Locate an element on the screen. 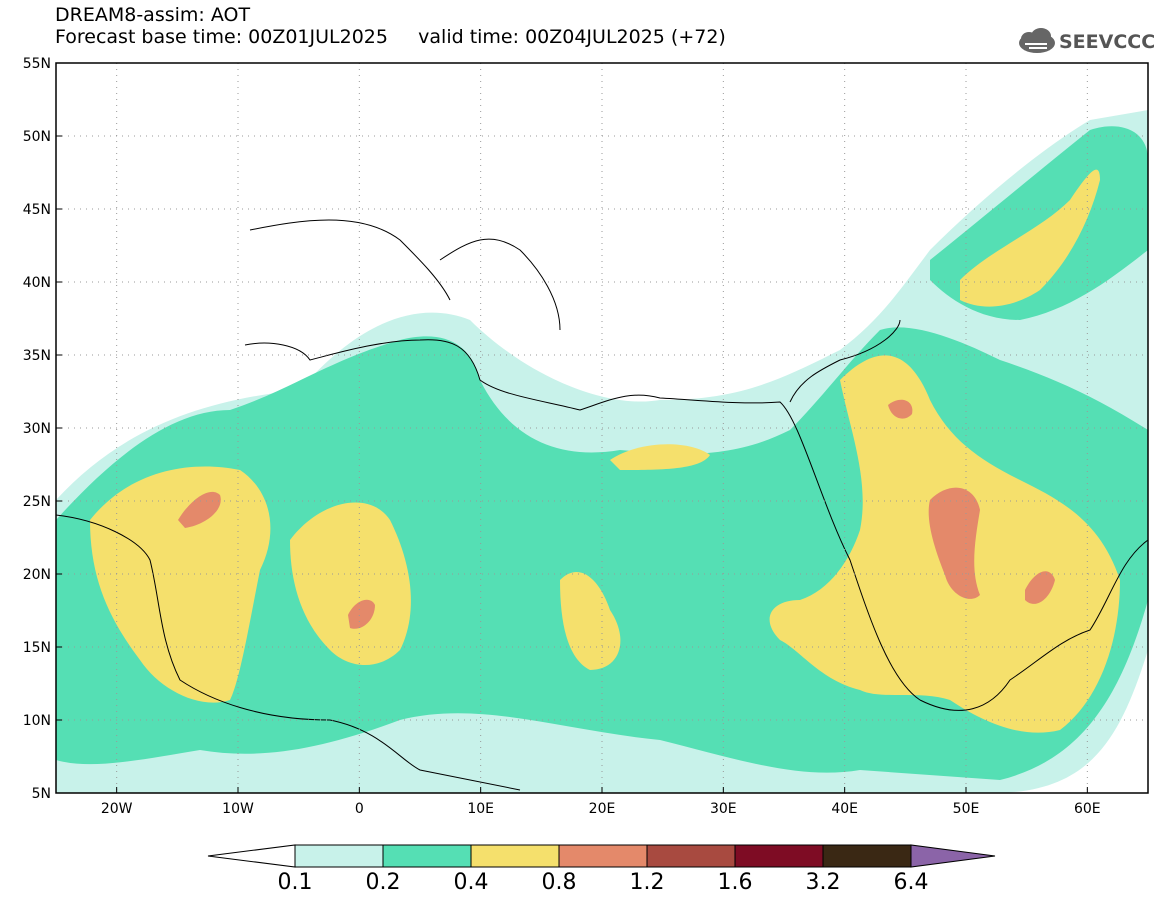 The width and height of the screenshot is (1165, 905). longitude-label: 20W is located at coordinates (117, 809).